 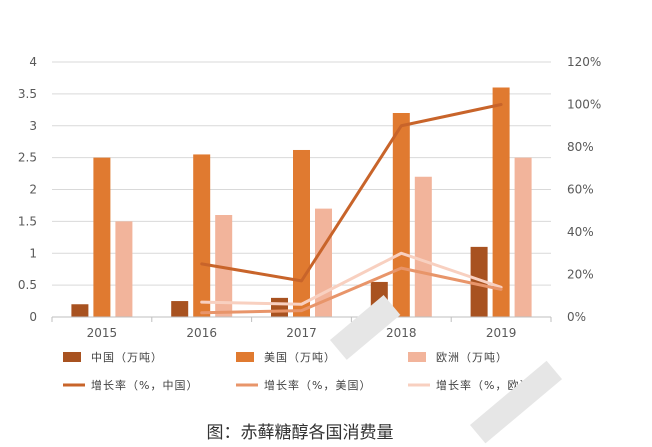 What do you see at coordinates (584, 62) in the screenshot?
I see `y-right-tick-label: 120%` at bounding box center [584, 62].